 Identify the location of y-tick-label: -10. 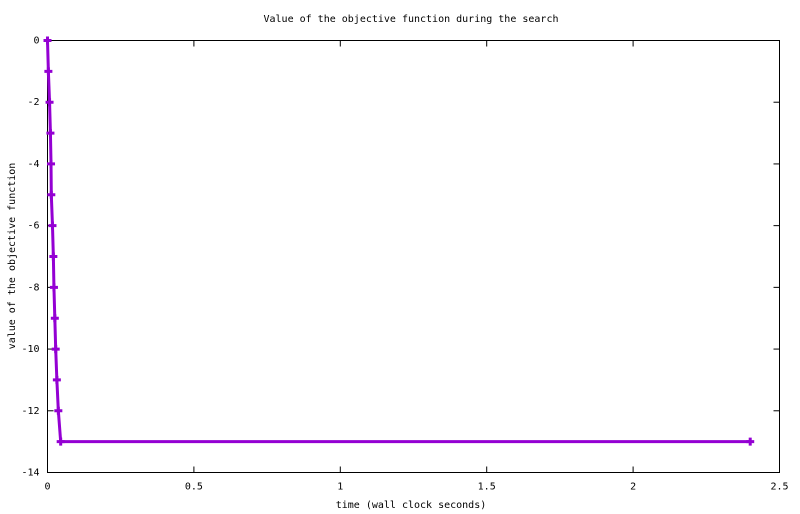
(30, 349).